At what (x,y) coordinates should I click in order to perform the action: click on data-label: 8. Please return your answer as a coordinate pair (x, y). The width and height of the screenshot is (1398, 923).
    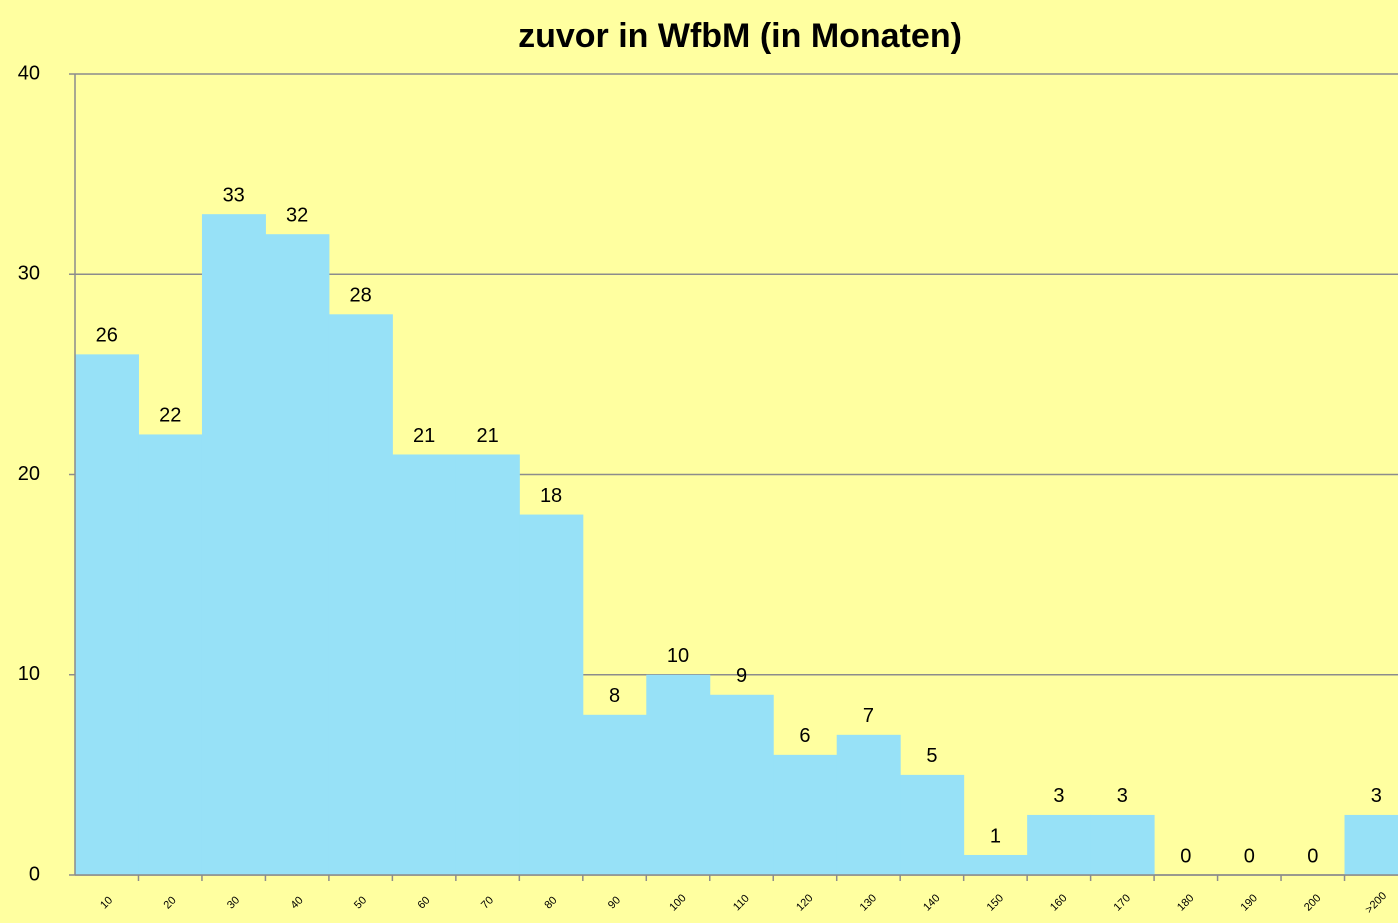
    Looking at the image, I should click on (614, 696).